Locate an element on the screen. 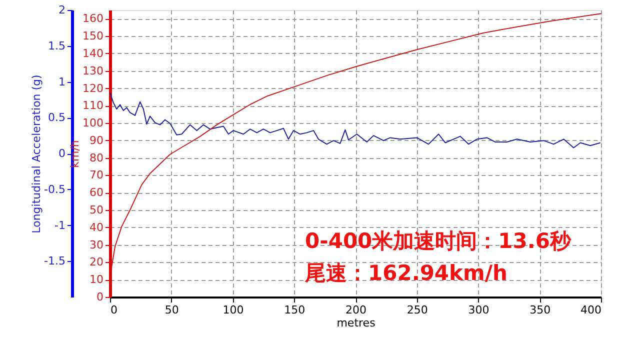  y2-tick-label: 70 is located at coordinates (97, 175).